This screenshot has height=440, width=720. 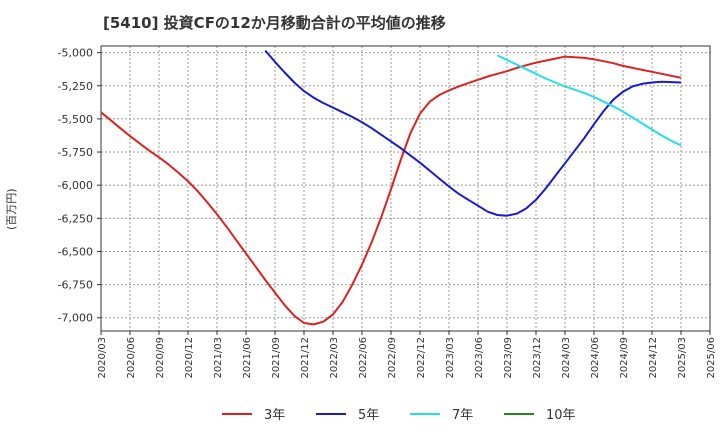 What do you see at coordinates (274, 415) in the screenshot?
I see `legend-label: 3年` at bounding box center [274, 415].